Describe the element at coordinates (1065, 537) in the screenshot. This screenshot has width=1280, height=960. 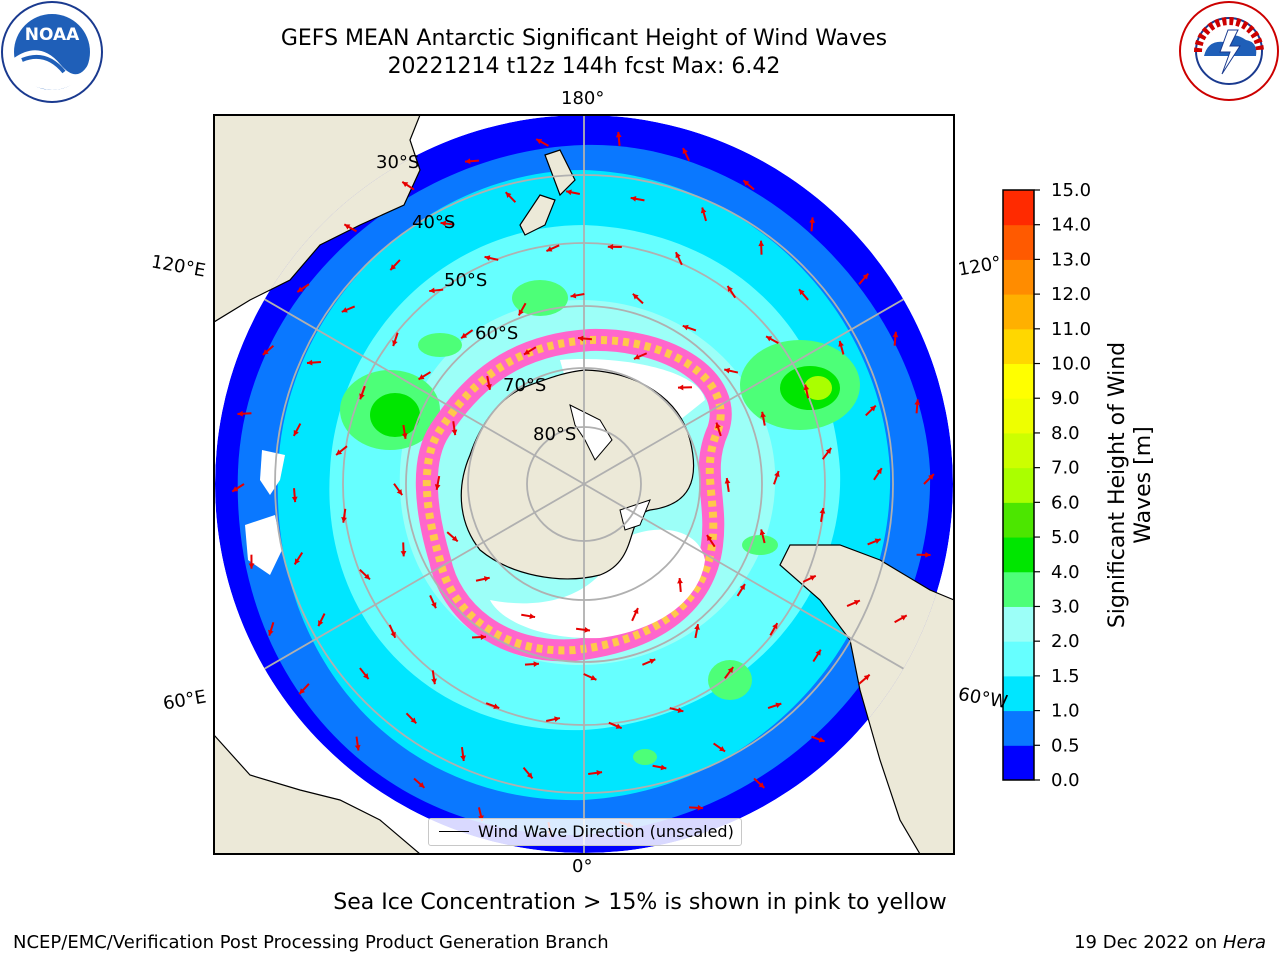
I see `colorbar-tick-label: 5.0` at that location.